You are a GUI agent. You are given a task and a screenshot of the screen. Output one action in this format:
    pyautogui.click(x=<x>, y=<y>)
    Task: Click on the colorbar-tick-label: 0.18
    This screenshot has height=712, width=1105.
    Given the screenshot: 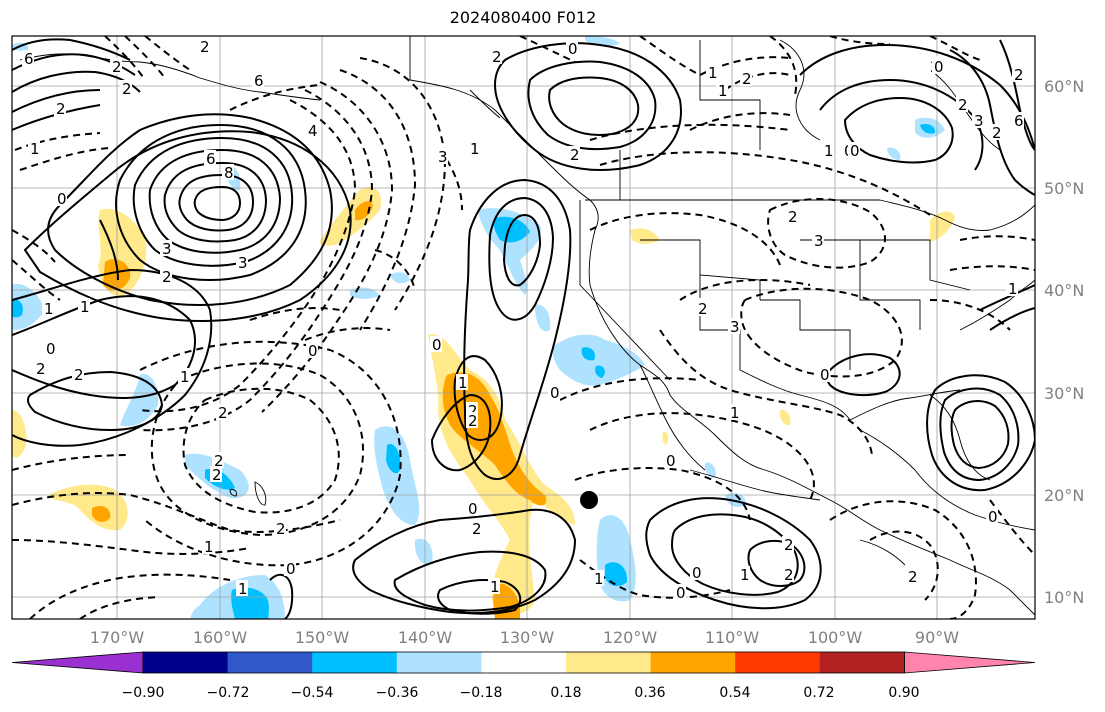 What is the action you would take?
    pyautogui.click(x=565, y=693)
    